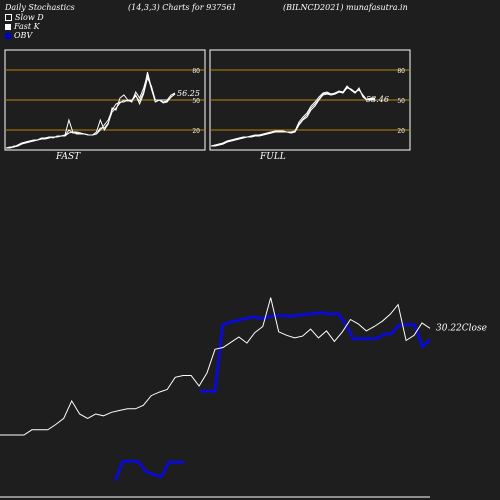  Describe the element at coordinates (27, 26) in the screenshot. I see `legend-label-fast-k: Fast K` at that location.